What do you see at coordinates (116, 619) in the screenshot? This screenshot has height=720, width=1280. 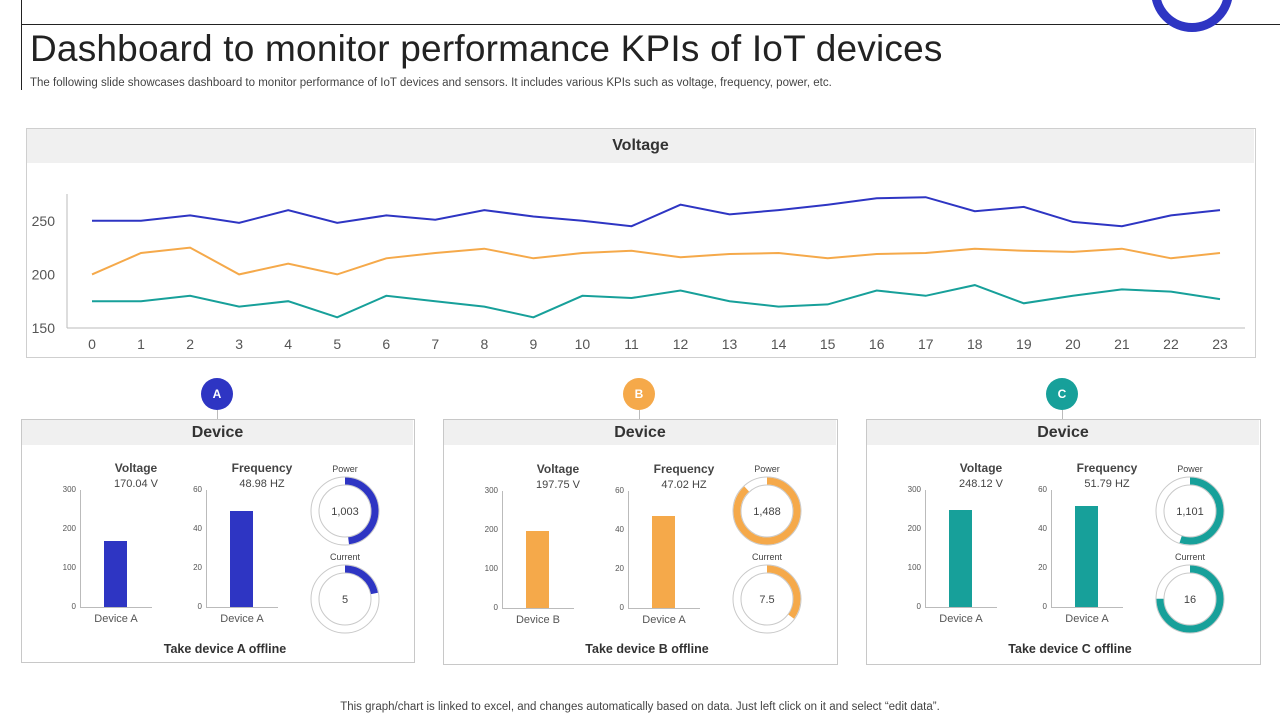 I see `device-a-voltage-category: Device A` at bounding box center [116, 619].